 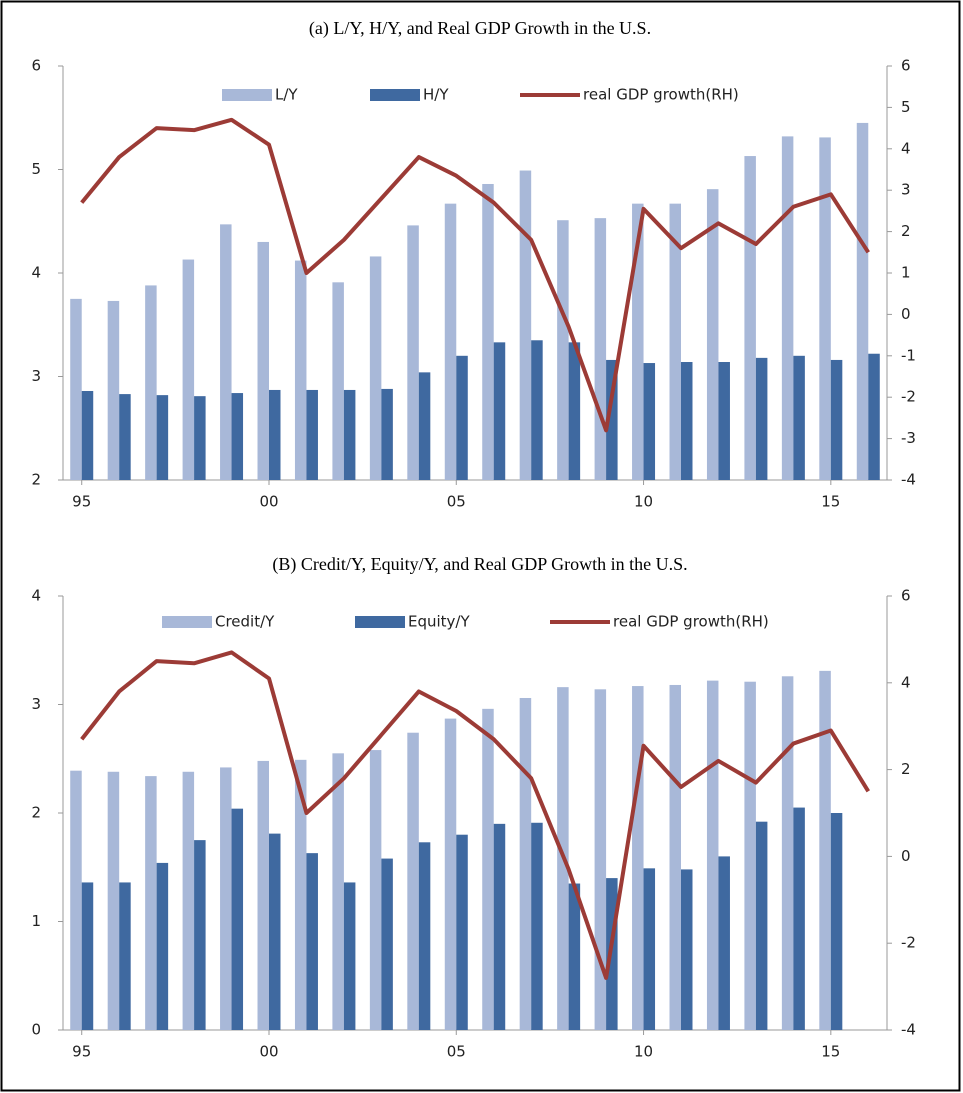 I want to click on y2-tick-label: 5, so click(x=906, y=107).